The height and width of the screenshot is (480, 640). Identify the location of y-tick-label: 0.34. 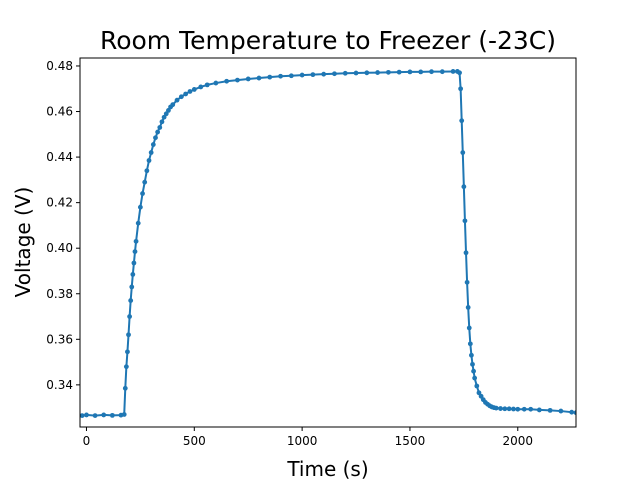
(59, 385).